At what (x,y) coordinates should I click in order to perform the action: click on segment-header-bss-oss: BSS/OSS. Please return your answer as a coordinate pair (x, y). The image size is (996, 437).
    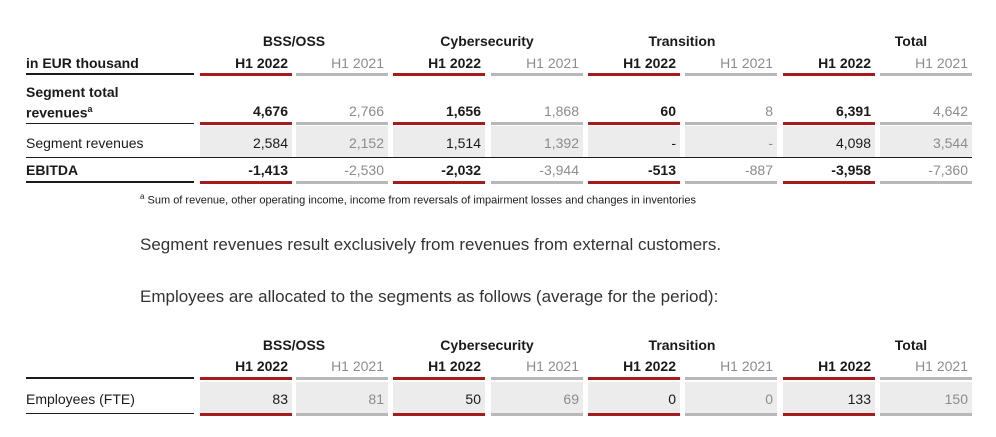
    Looking at the image, I should click on (294, 345).